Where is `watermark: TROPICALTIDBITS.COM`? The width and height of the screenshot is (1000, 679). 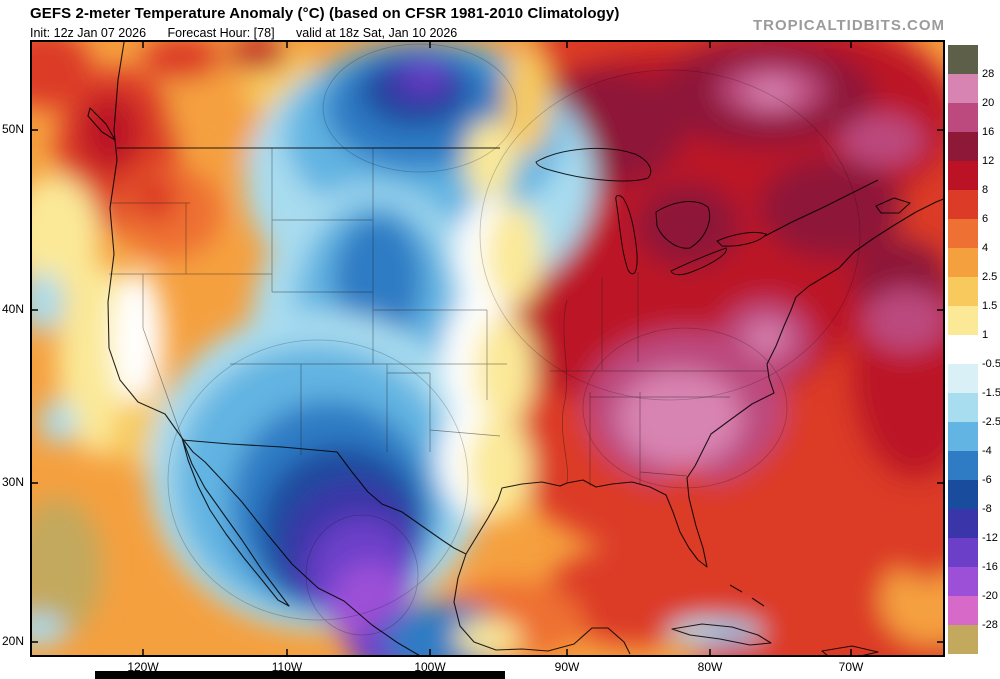
watermark: TROPICALTIDBITS.COM is located at coordinates (848, 25).